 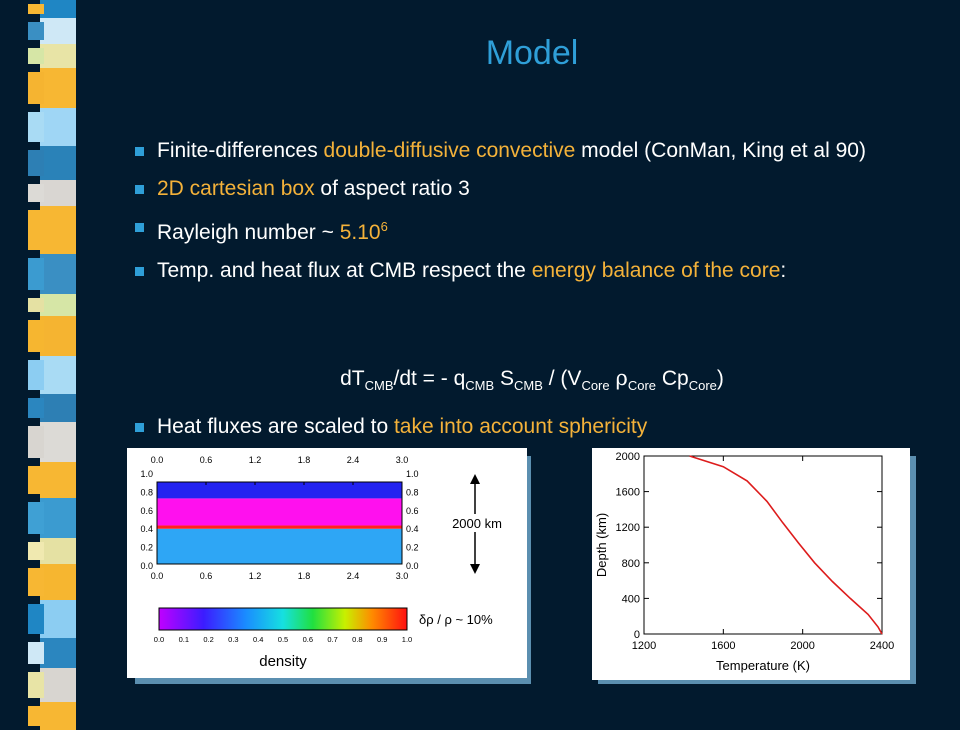 I want to click on eq-rho: ρ, so click(x=621, y=378).